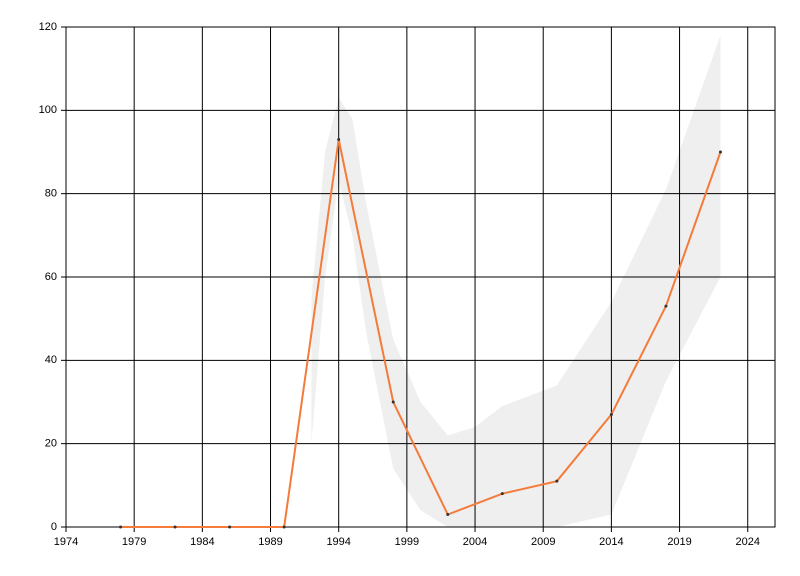 This screenshot has width=800, height=576. Describe the element at coordinates (679, 542) in the screenshot. I see `x-tick-label: 2019` at that location.